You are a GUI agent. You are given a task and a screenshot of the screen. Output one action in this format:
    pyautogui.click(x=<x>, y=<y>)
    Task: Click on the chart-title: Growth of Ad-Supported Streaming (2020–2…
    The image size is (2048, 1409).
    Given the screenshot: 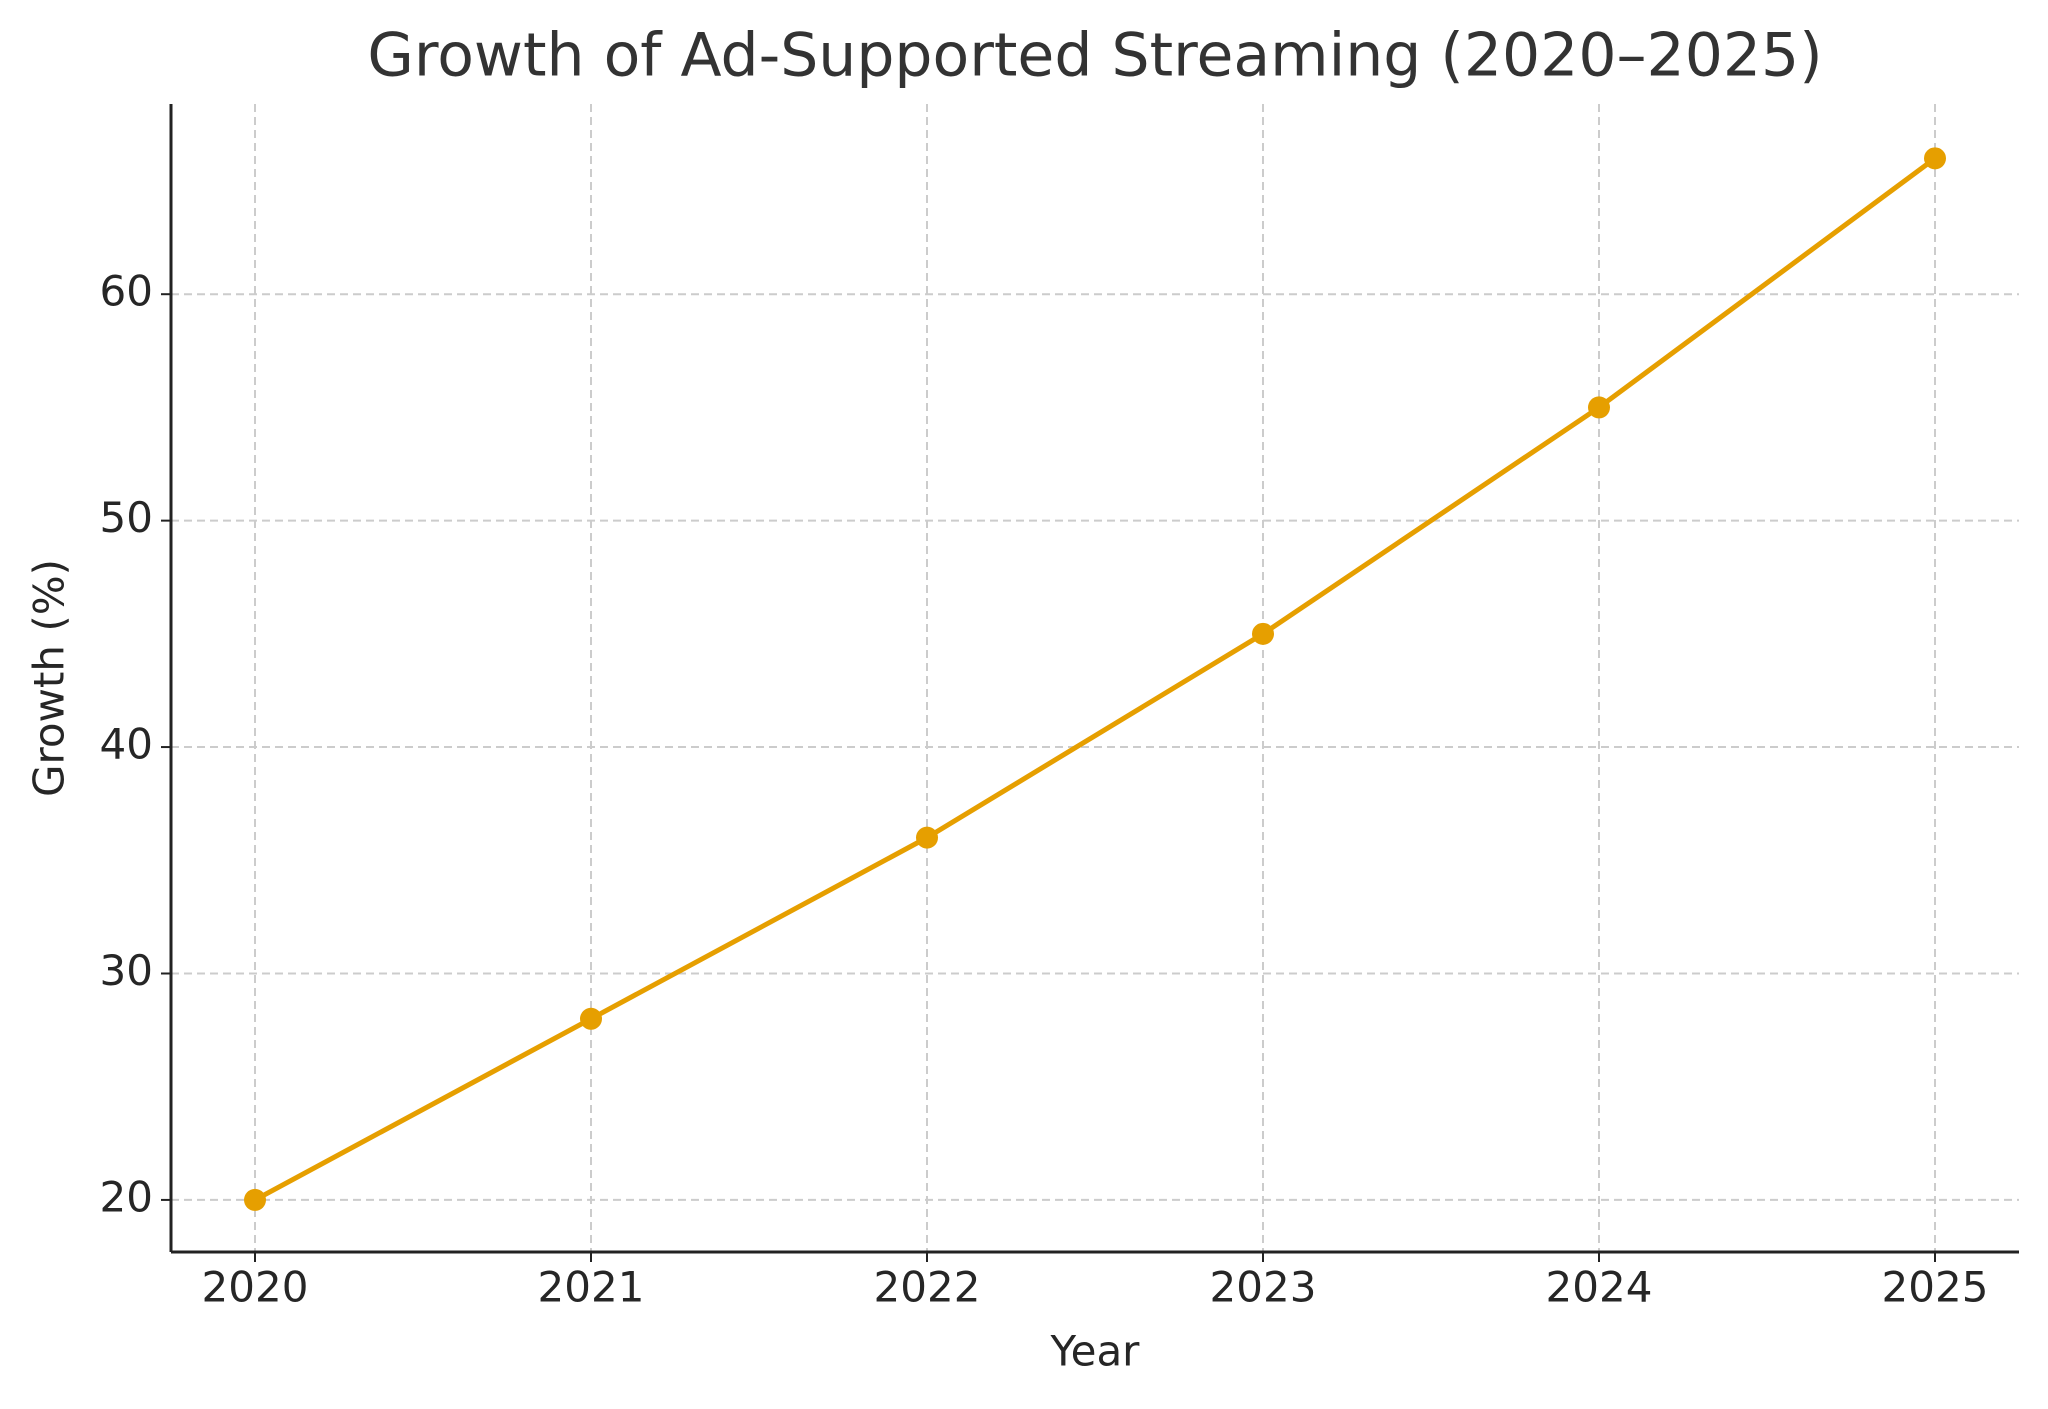 What is the action you would take?
    pyautogui.click(x=1094, y=56)
    